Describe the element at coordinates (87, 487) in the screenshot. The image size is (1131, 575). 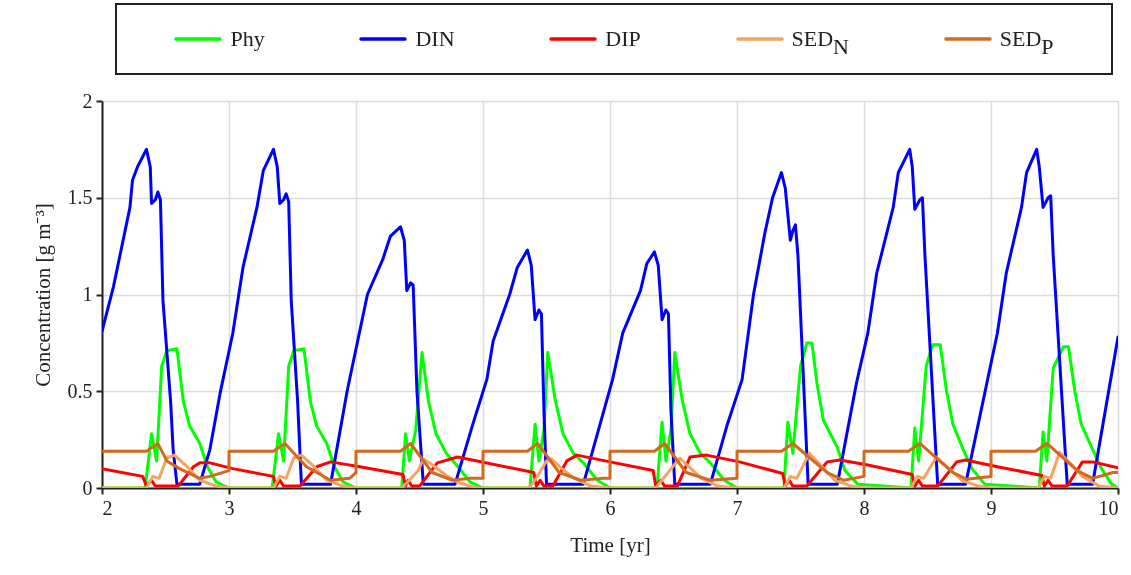
I see `y-tick-label: 0` at that location.